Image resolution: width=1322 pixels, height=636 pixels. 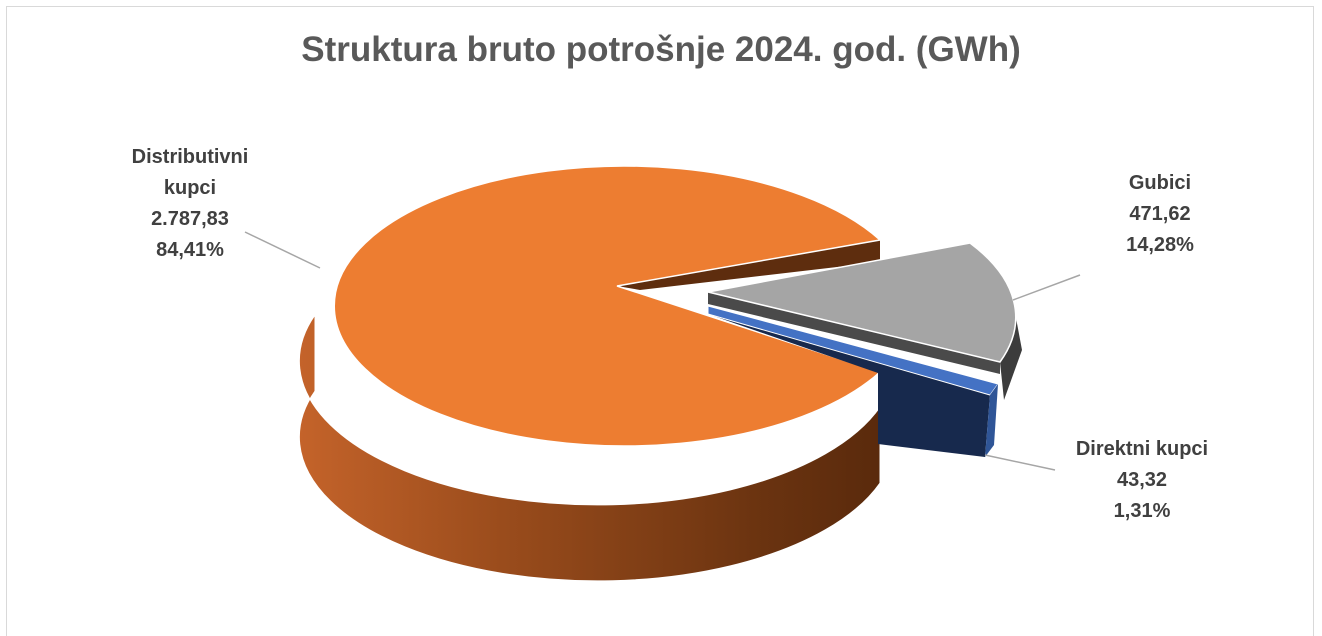 I want to click on data-label-name-line: Gubici, so click(x=1160, y=183).